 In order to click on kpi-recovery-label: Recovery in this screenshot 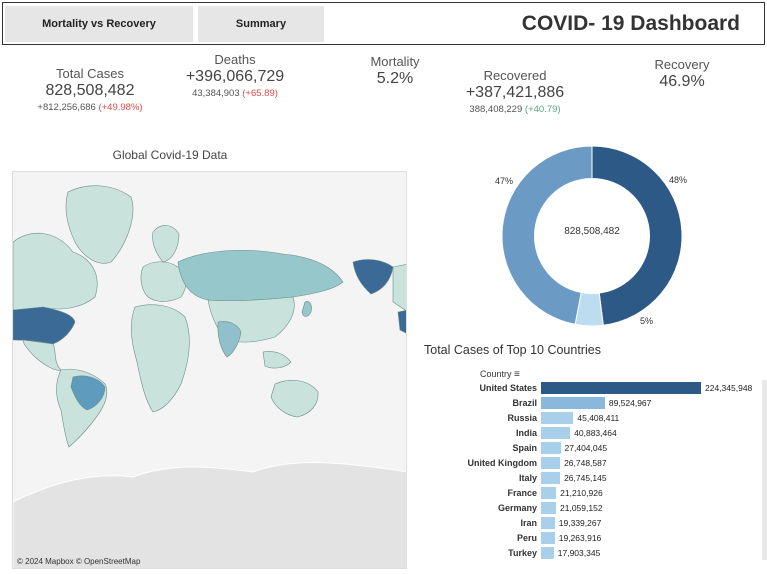, I will do `click(682, 64)`.